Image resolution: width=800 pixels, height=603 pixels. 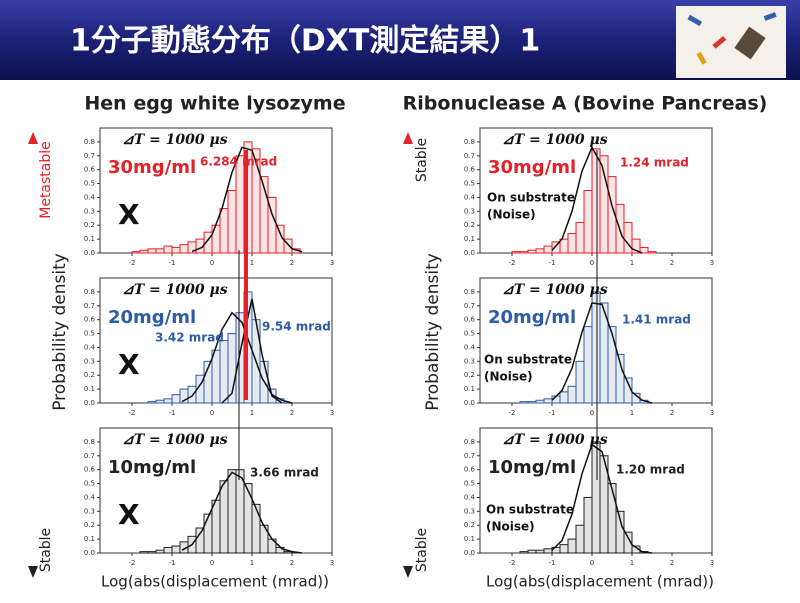 I want to click on concentration-label: 20mg/ml, so click(x=152, y=317).